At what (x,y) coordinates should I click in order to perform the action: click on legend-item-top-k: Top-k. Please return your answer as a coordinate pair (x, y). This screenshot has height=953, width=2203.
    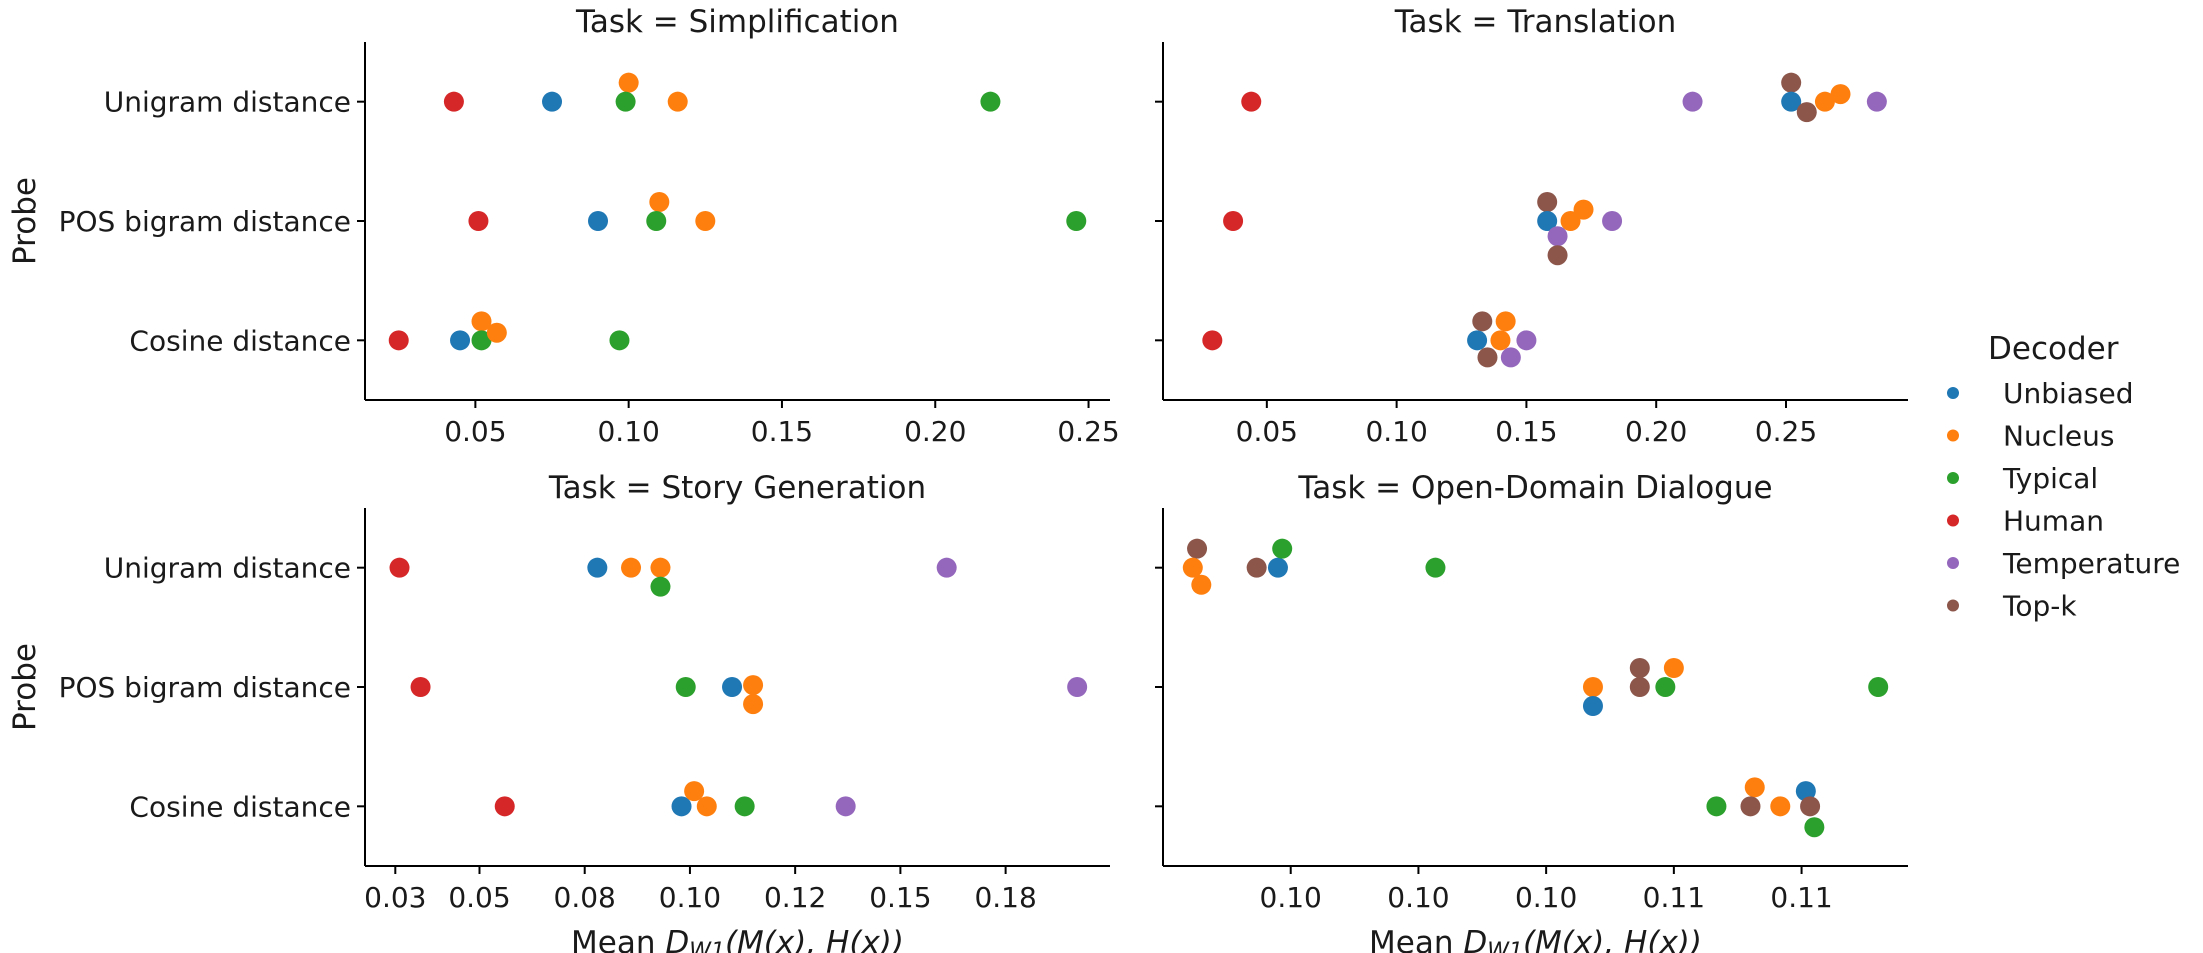
    Looking at the image, I should click on (2012, 606).